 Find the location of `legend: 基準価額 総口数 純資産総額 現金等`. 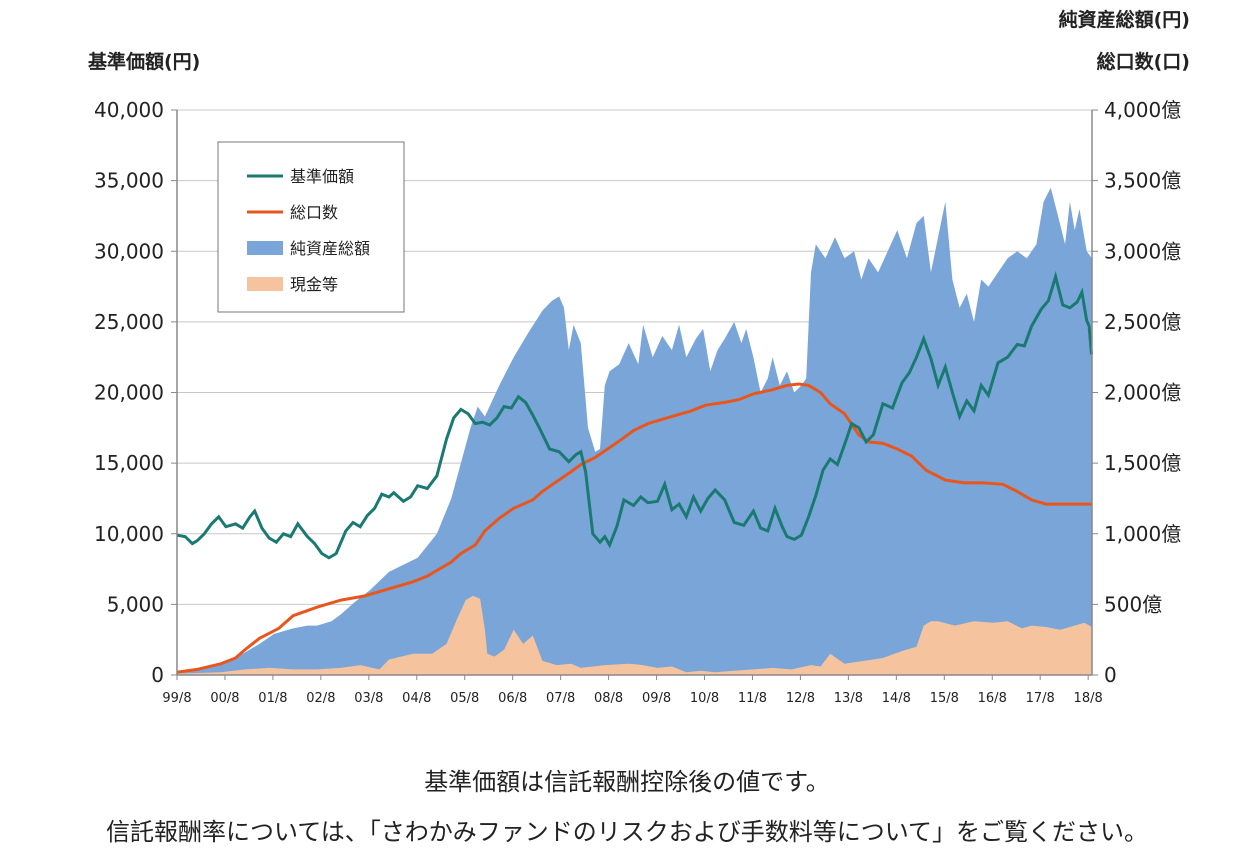

legend: 基準価額 総口数 純資産総額 現金等 is located at coordinates (311, 227).